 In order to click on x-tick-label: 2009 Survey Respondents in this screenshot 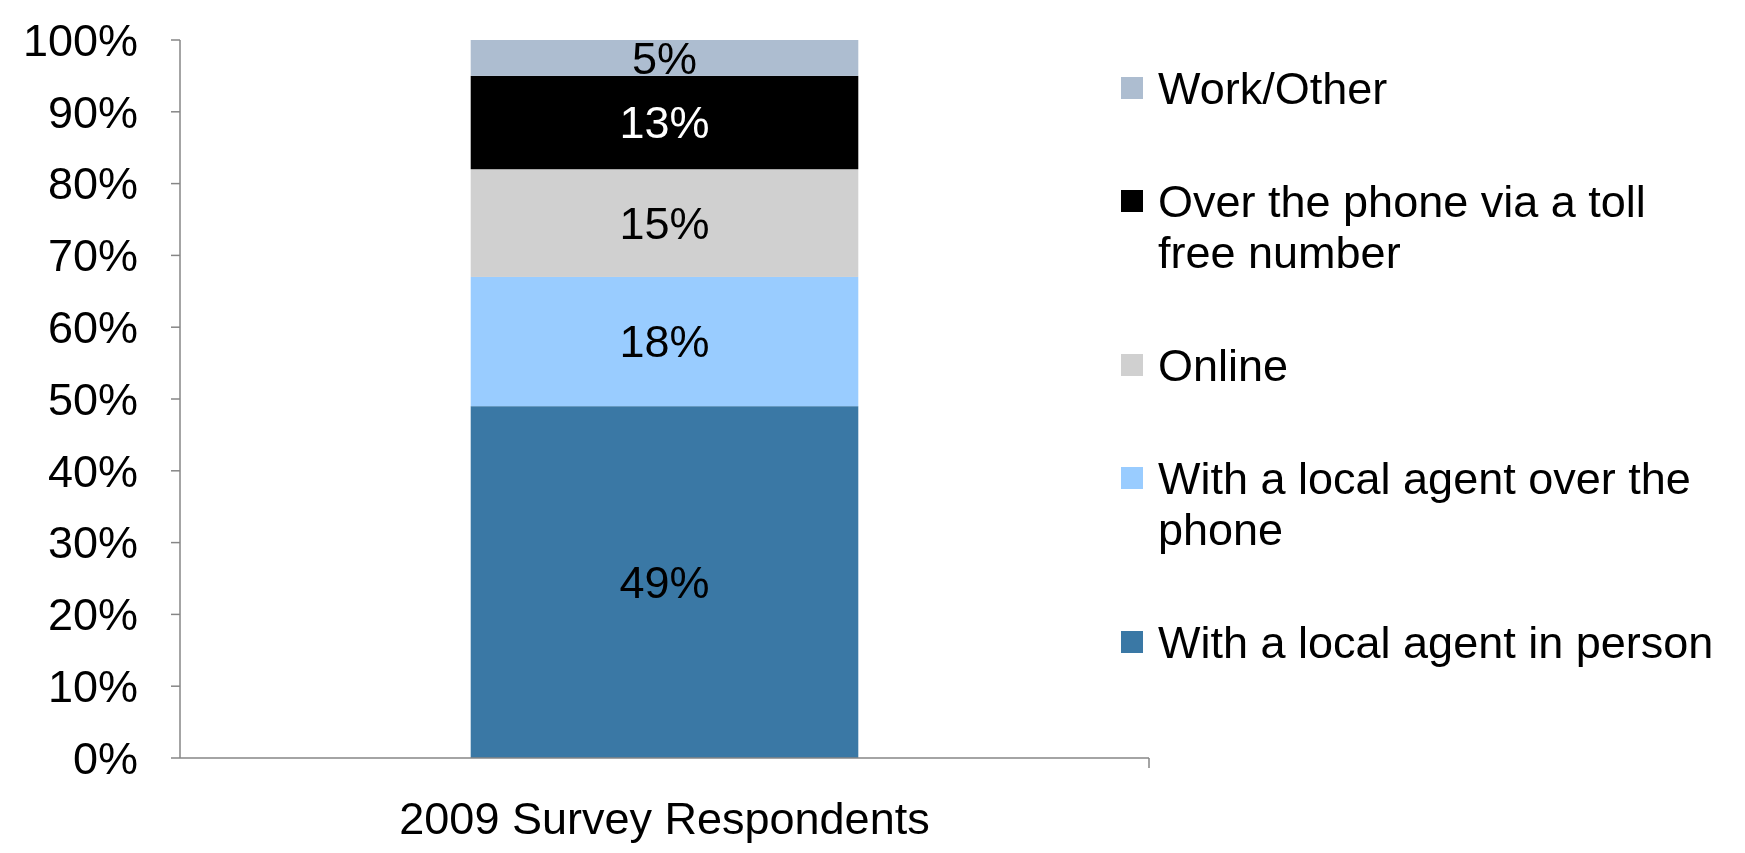, I will do `click(664, 818)`.